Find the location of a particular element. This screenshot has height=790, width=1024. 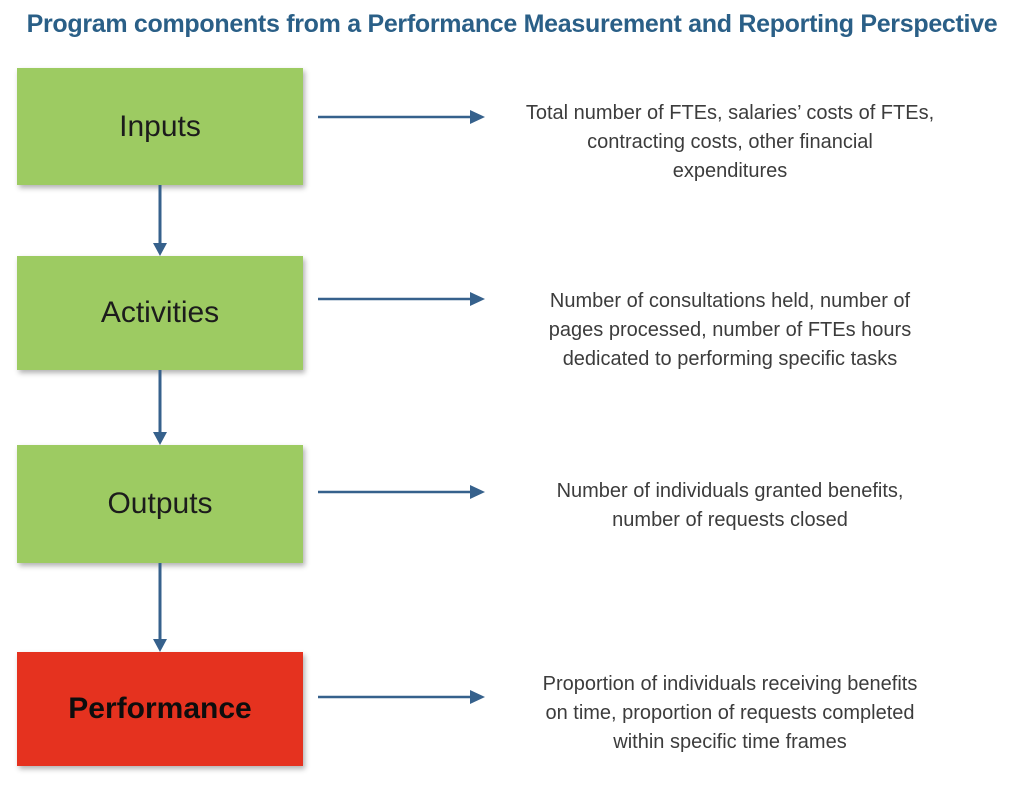

box-outputs: Outputs is located at coordinates (160, 504).